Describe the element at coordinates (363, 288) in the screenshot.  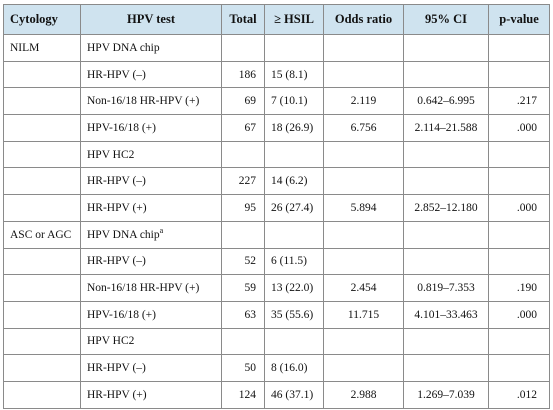
I see `odds-ratio-cell: 2.454` at that location.